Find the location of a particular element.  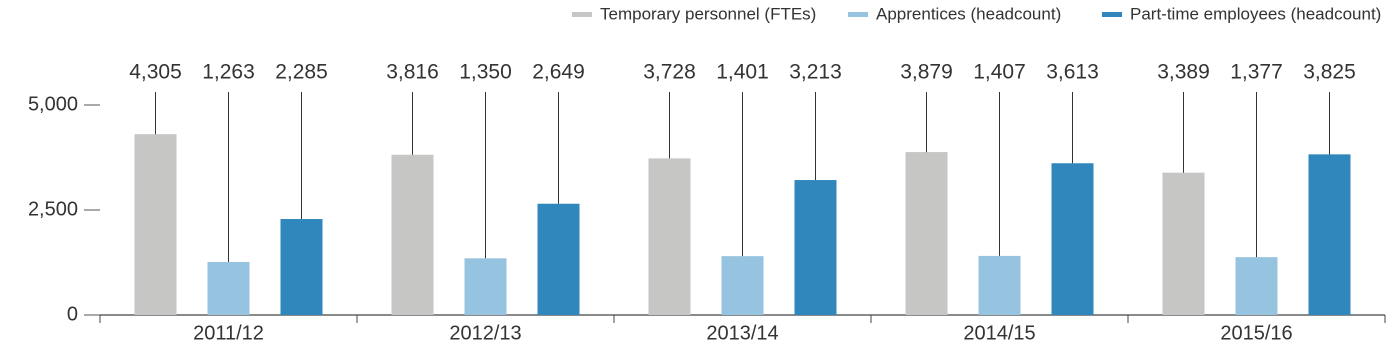

x-tick-label: 2014/15 is located at coordinates (999, 333).